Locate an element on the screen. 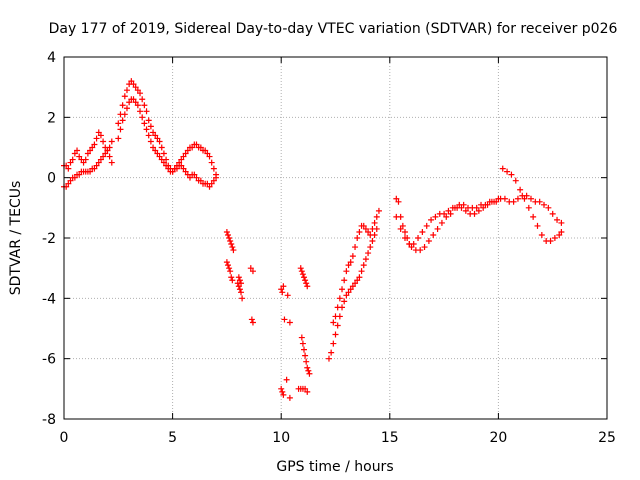  y-tick-label: -8 is located at coordinates (49, 420).